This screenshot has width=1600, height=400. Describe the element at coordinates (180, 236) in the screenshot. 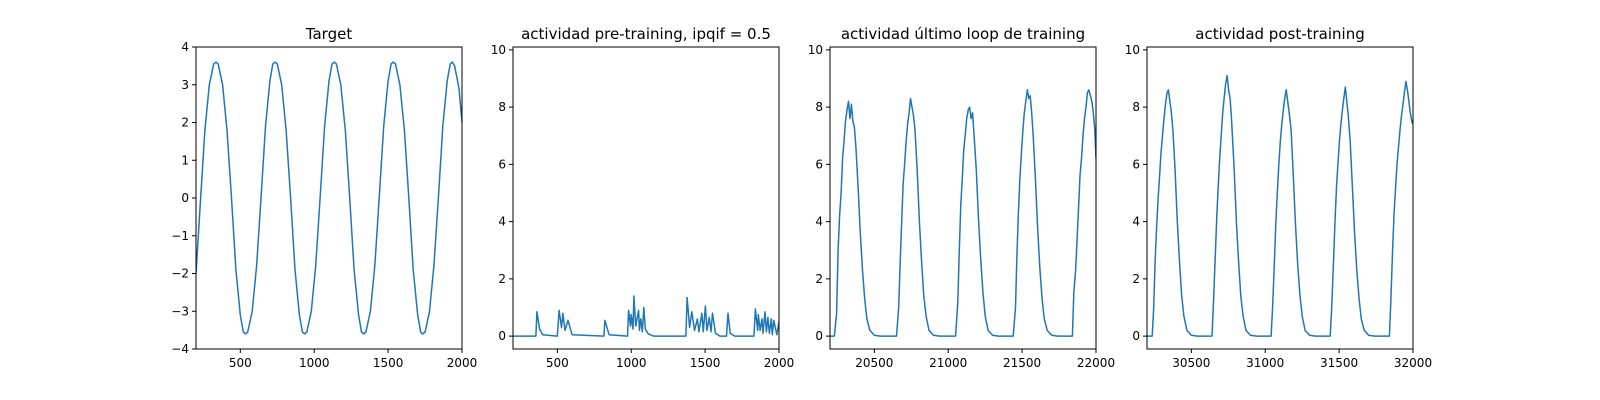

I see `y-tick-label: −1` at that location.